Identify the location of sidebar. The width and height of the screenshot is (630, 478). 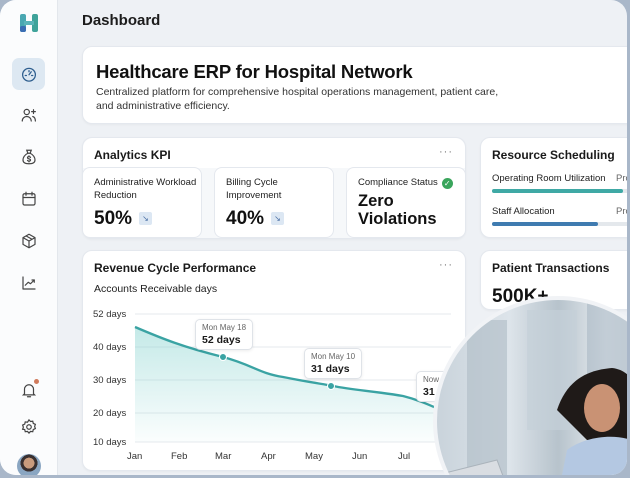
(29, 237).